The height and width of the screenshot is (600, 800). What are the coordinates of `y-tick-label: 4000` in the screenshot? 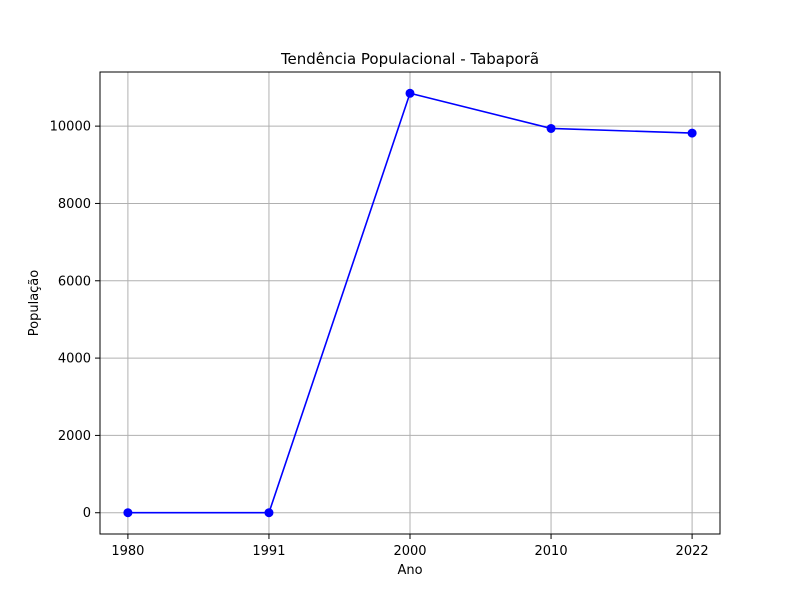 It's located at (74, 359).